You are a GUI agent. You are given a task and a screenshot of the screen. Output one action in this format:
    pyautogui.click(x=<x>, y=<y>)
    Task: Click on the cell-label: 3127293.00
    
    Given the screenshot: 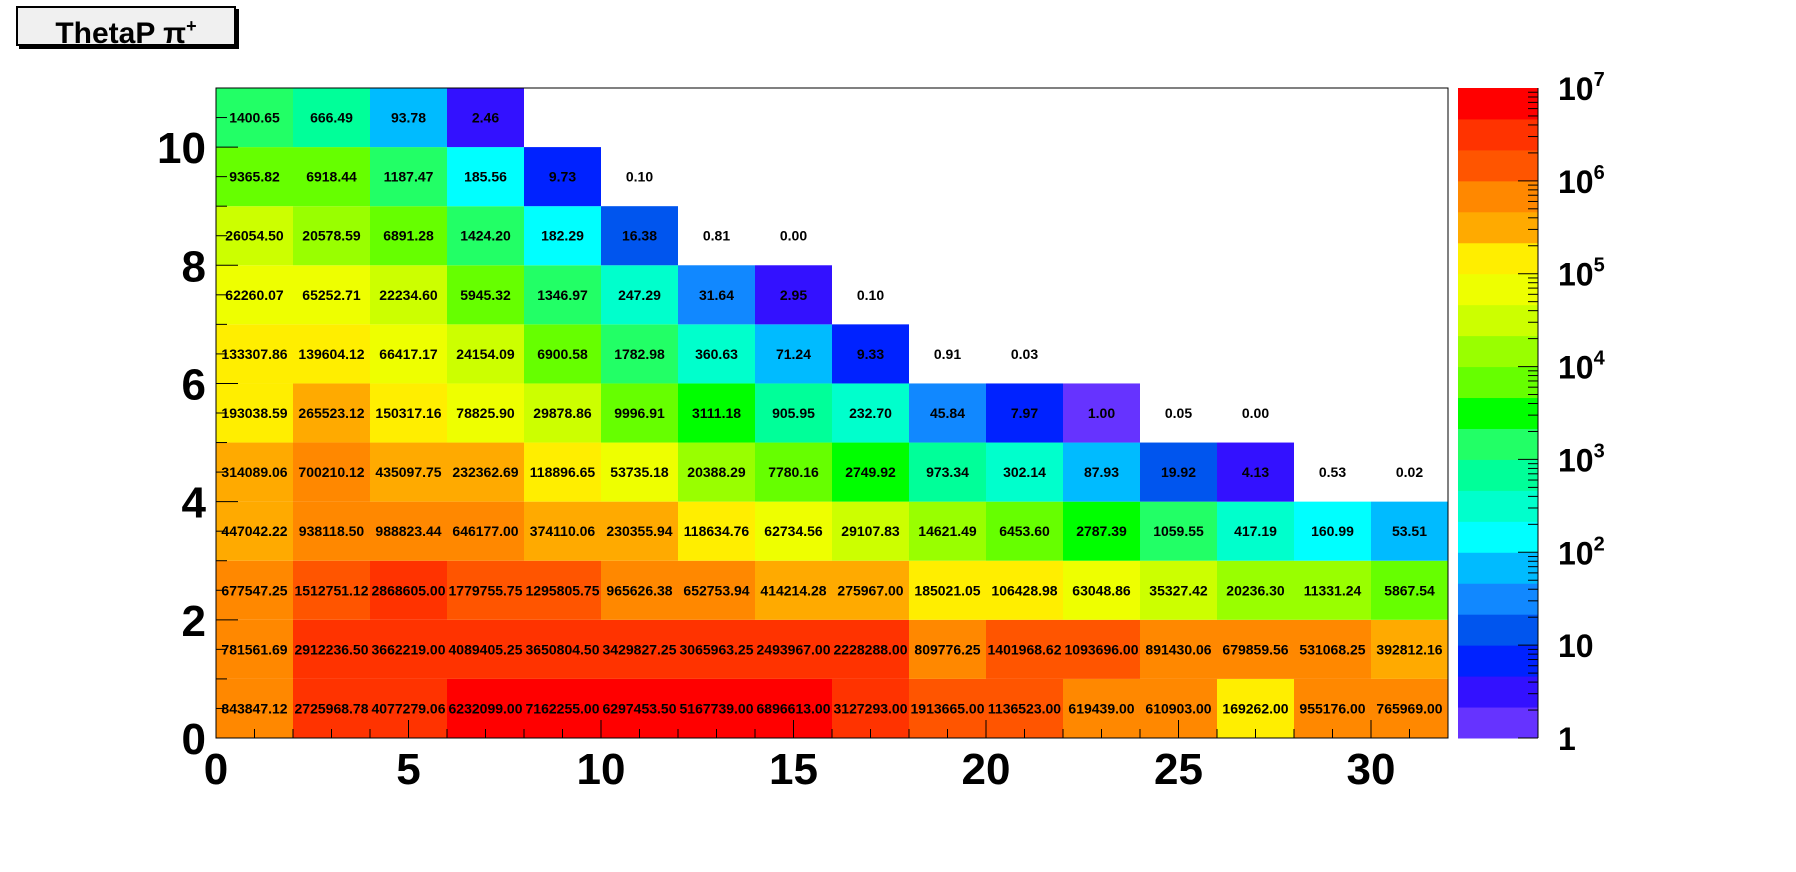 What is the action you would take?
    pyautogui.click(x=871, y=708)
    